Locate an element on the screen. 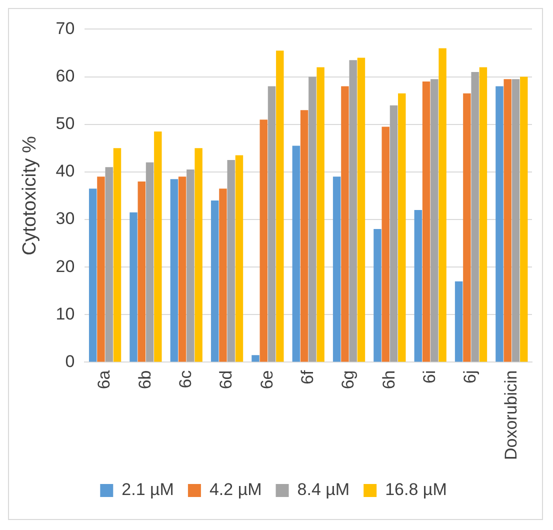 The width and height of the screenshot is (553, 530). y-axis-title: Cytotoxicity % is located at coordinates (30, 196).